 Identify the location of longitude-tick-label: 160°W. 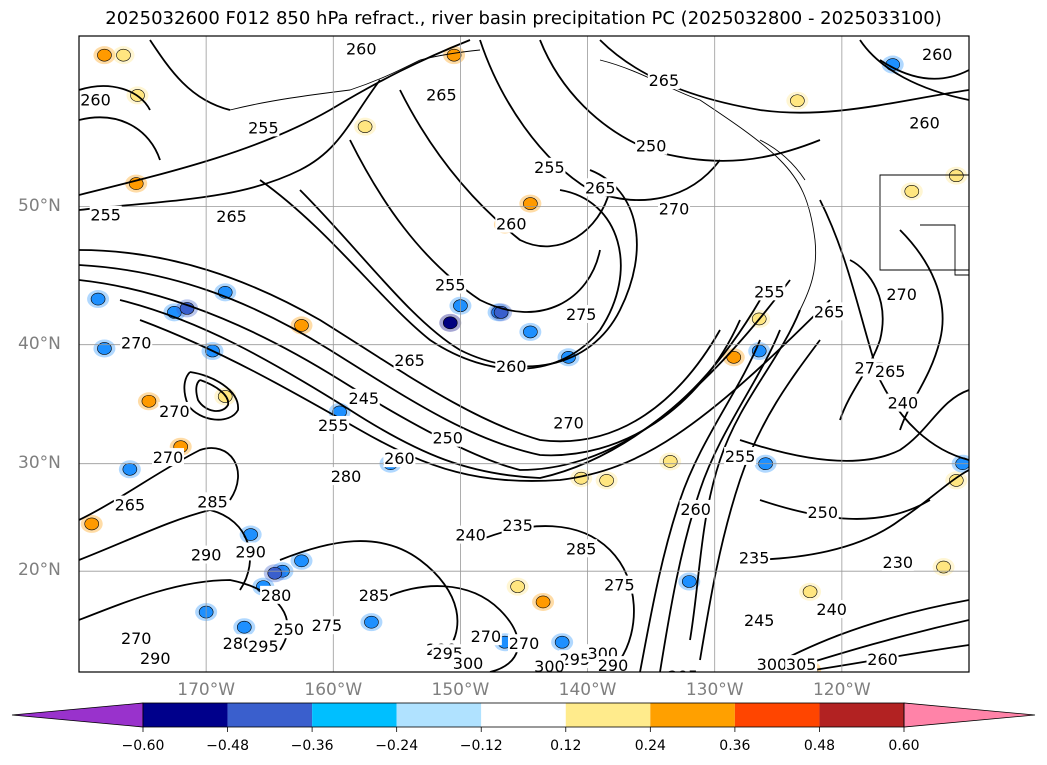
(333, 690).